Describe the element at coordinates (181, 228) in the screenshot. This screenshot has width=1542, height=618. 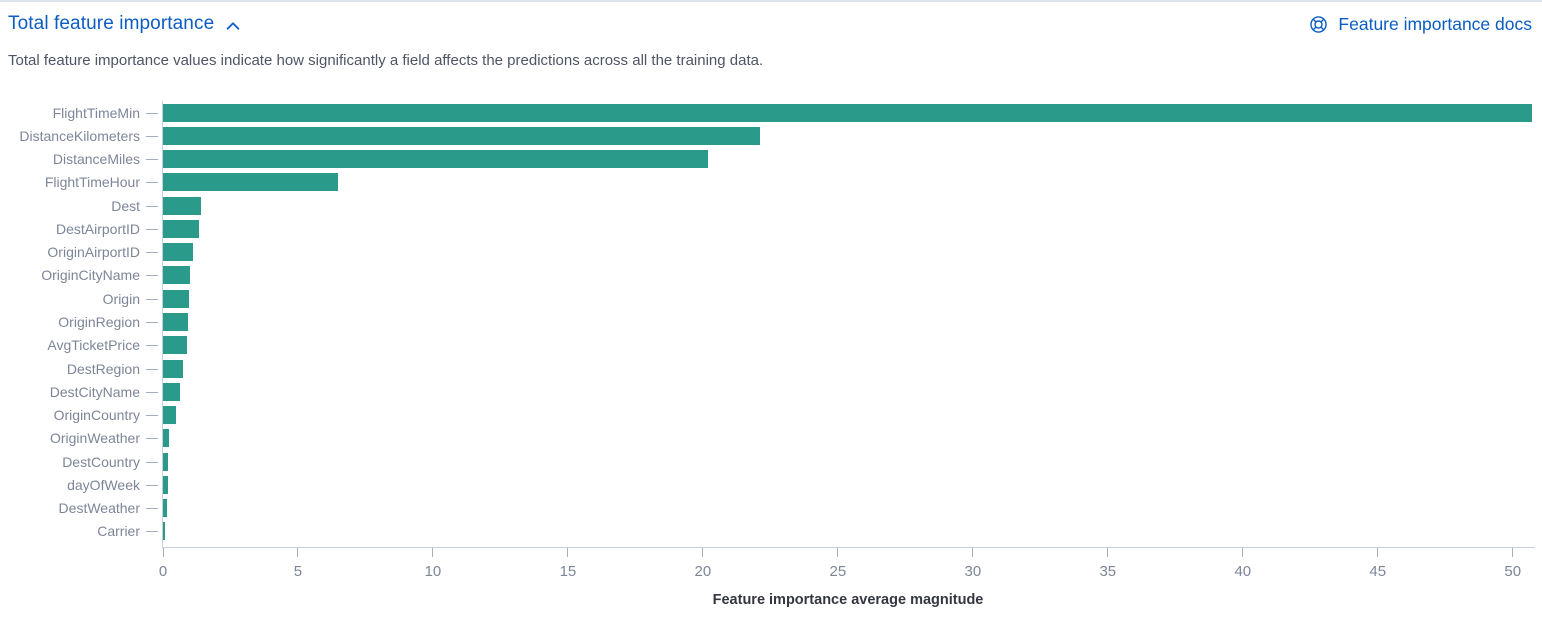
I see `bar-DestAirportID` at that location.